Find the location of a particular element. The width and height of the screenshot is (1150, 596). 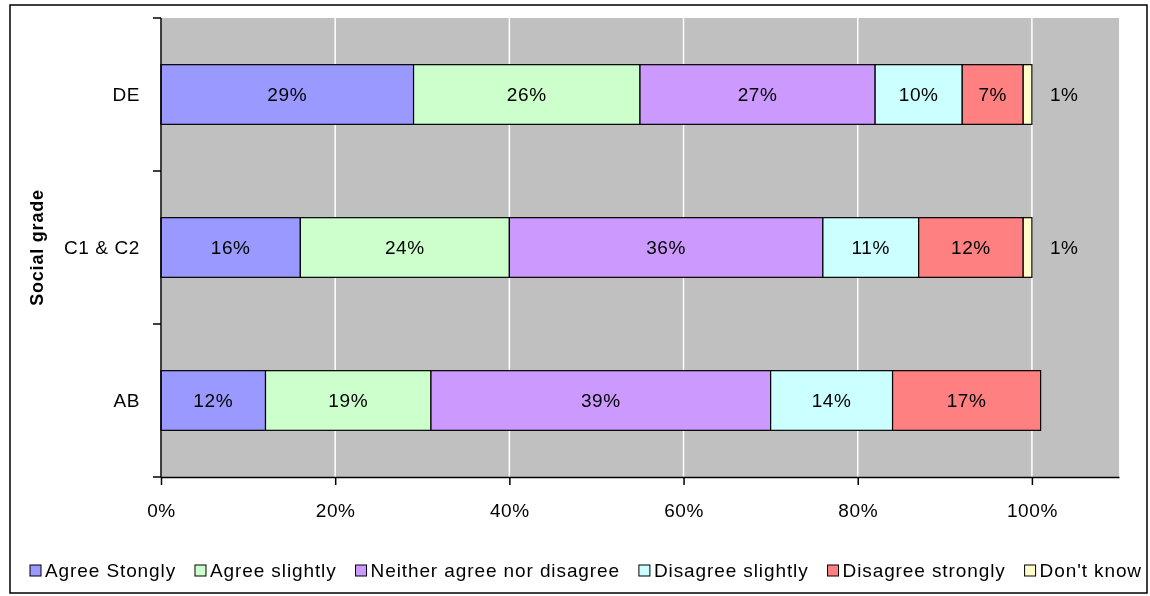

data-label: 26% is located at coordinates (526, 95).